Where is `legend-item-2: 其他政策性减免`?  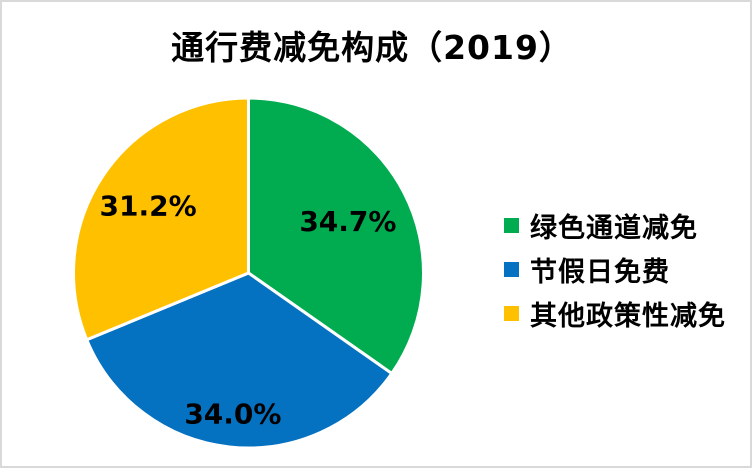
legend-item-2: 其他政策性减免 is located at coordinates (615, 313).